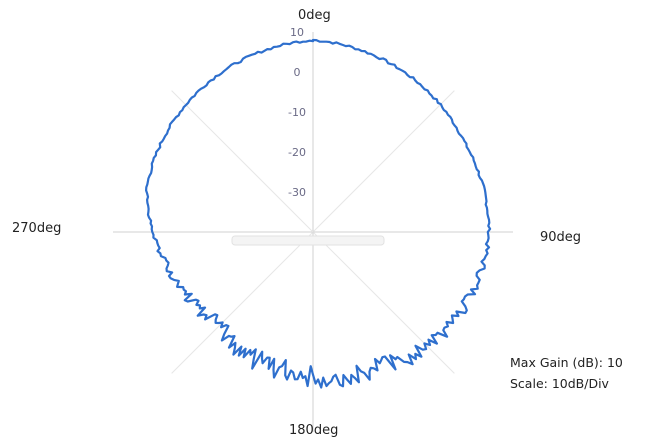  Describe the element at coordinates (559, 383) in the screenshot. I see `scale-note: Scale: 10dB/Div` at that location.